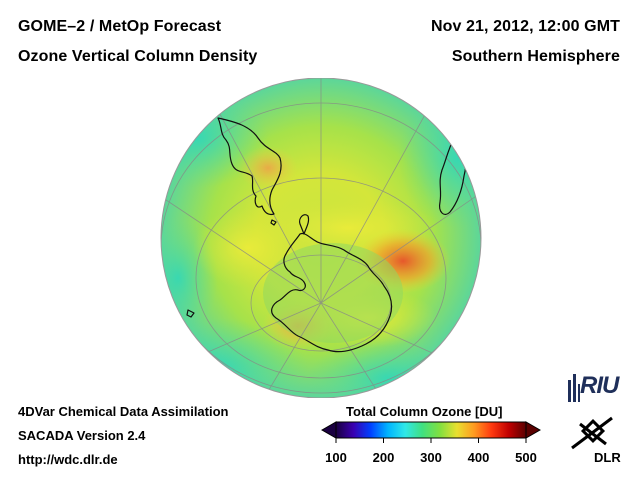 The image size is (640, 480). What do you see at coordinates (249, 166) in the screenshot?
I see `south-america-coast` at bounding box center [249, 166].